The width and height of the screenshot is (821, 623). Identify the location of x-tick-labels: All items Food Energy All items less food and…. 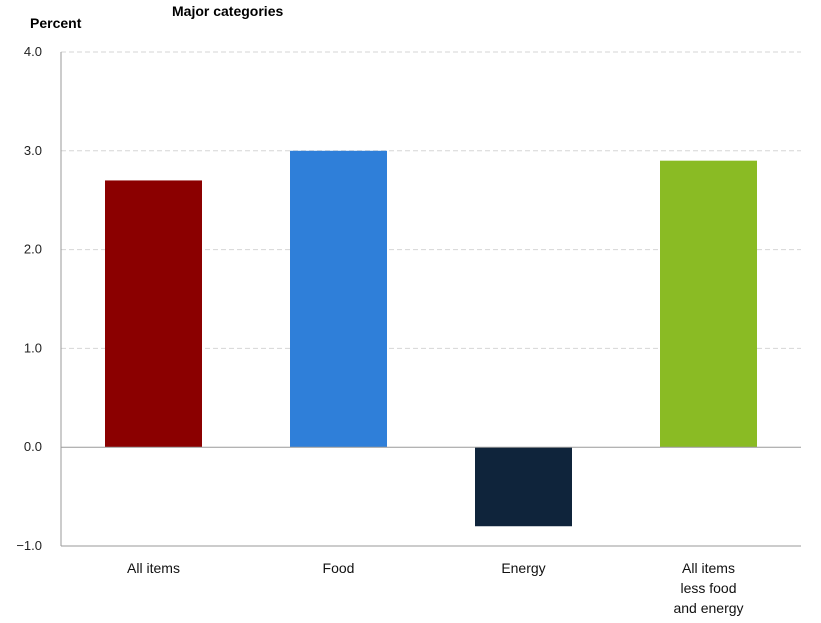
(435, 588).